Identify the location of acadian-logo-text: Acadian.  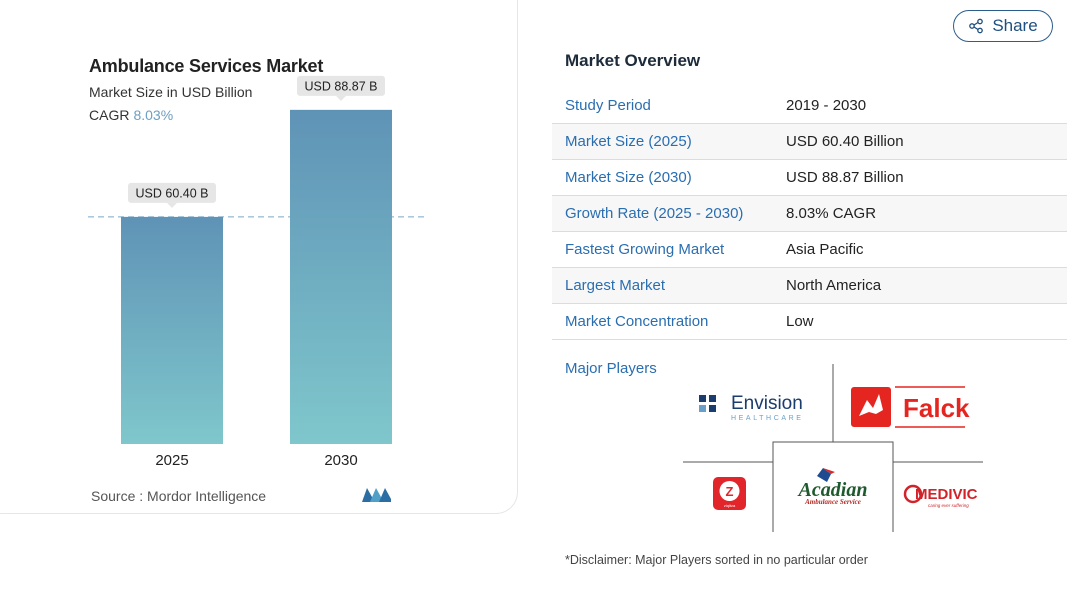
(832, 490).